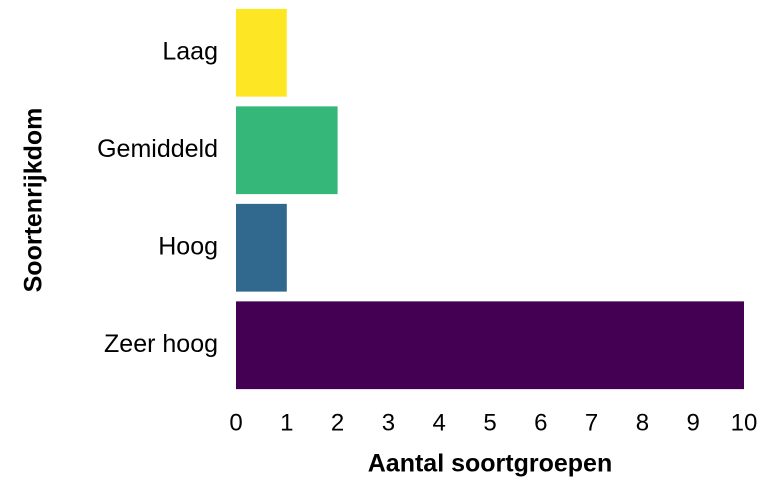 The image size is (781, 481). I want to click on x-axis-title: Aantal soortgroepen, so click(490, 464).